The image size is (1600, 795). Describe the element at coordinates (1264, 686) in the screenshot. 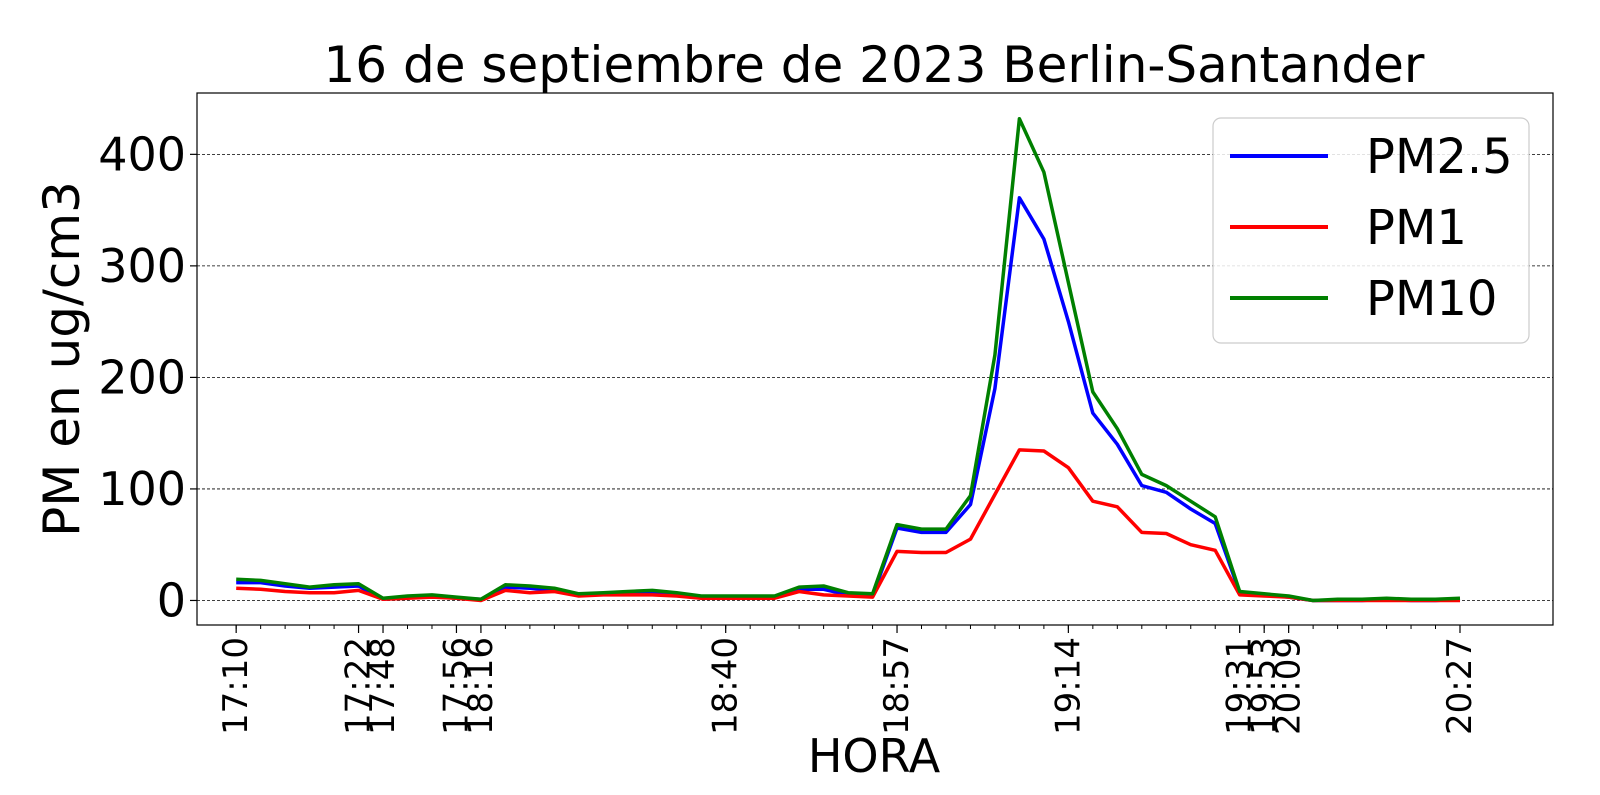

I see `x-tick-label: 19:53` at that location.